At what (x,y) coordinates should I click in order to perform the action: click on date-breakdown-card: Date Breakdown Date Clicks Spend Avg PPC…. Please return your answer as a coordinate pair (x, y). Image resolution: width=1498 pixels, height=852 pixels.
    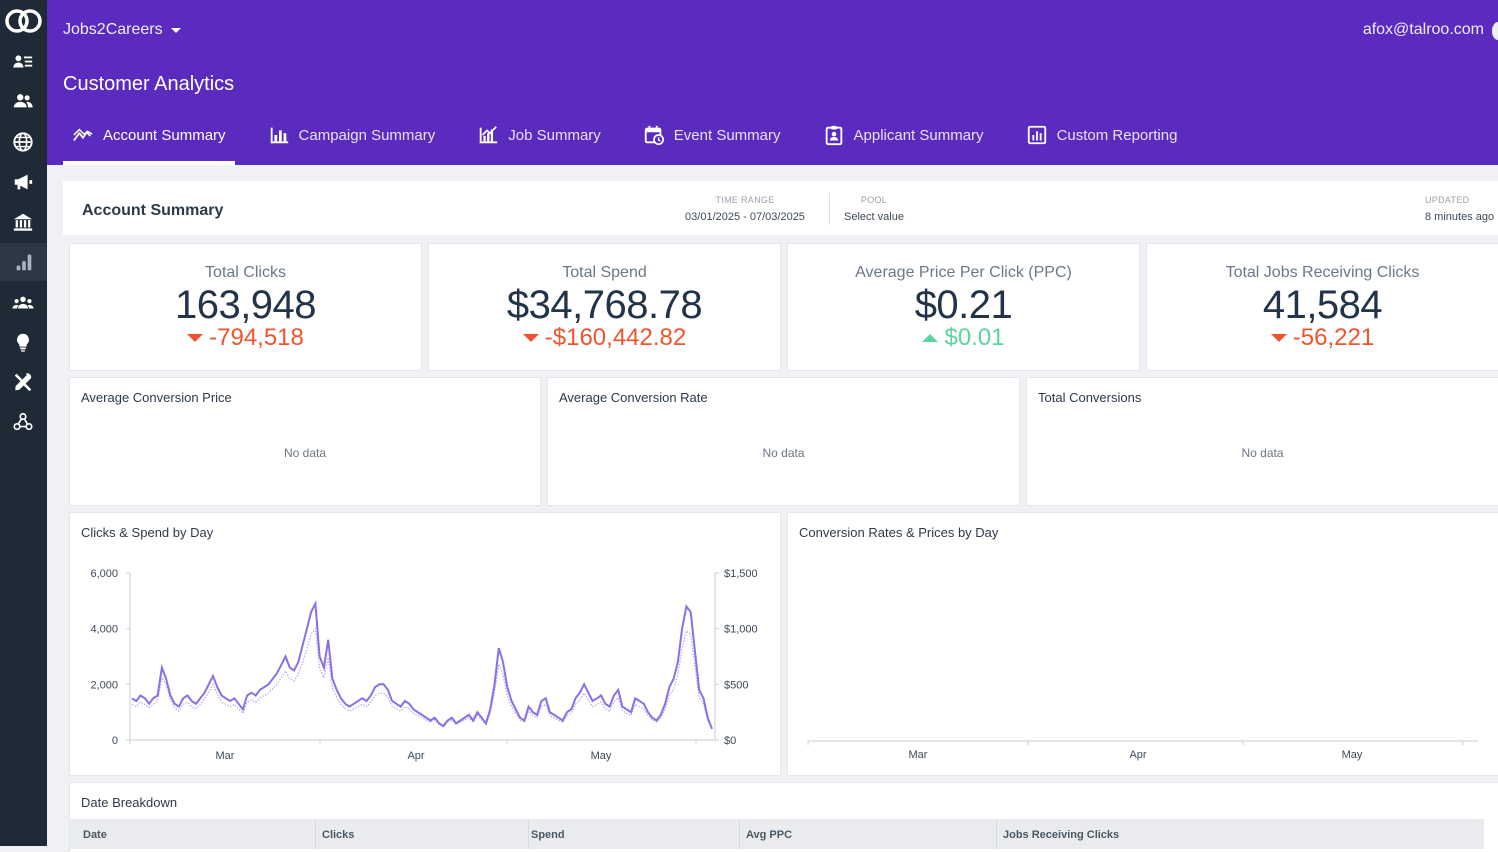
    Looking at the image, I should click on (783, 817).